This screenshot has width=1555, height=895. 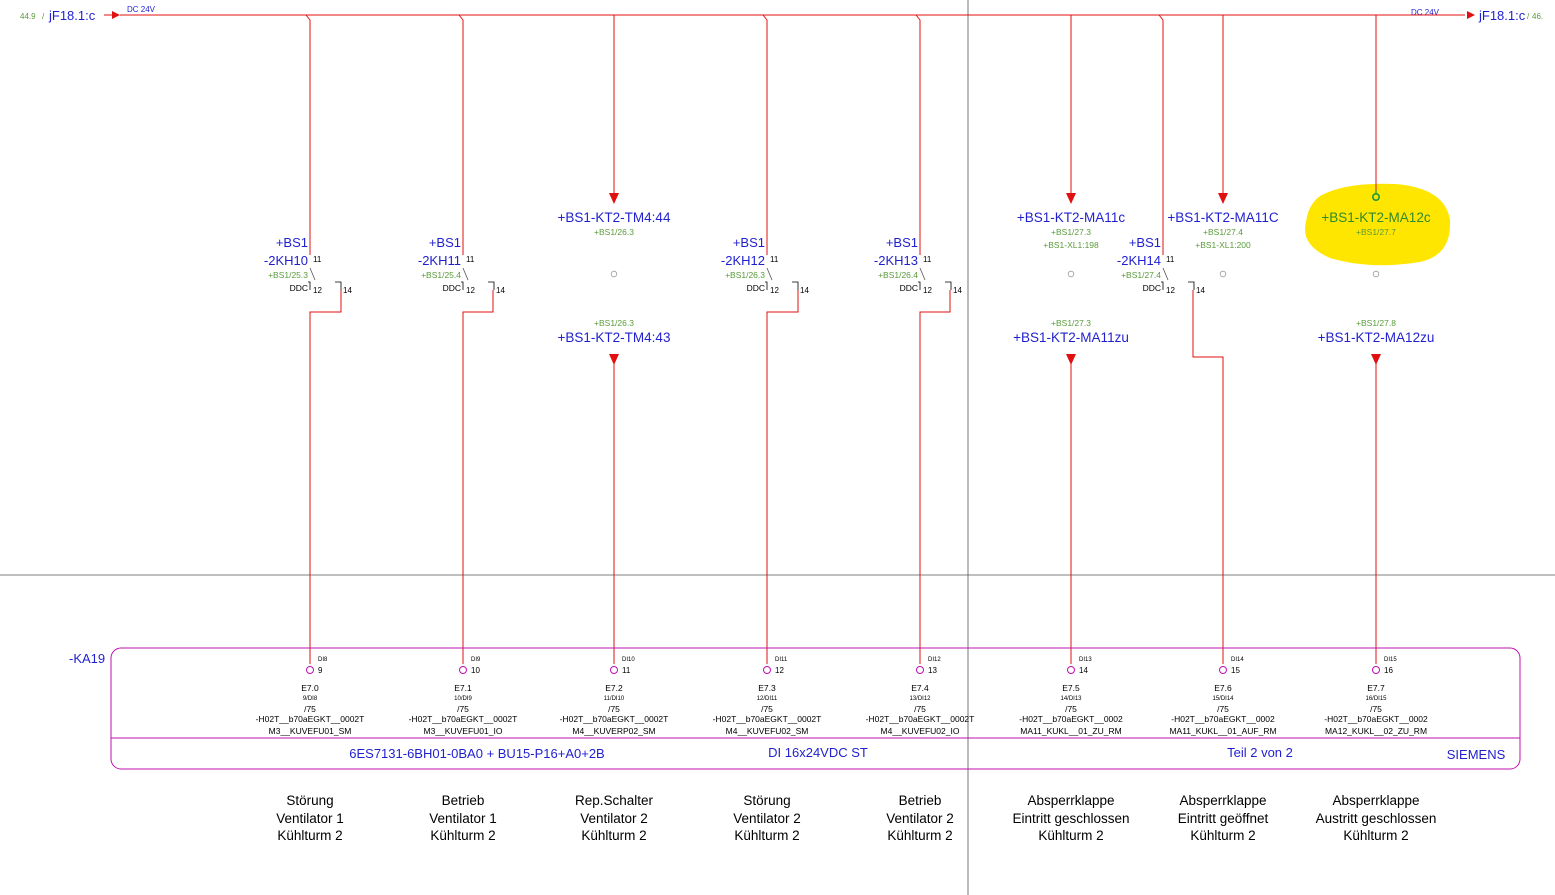 I want to click on channel-pin: 11, so click(x=626, y=670).